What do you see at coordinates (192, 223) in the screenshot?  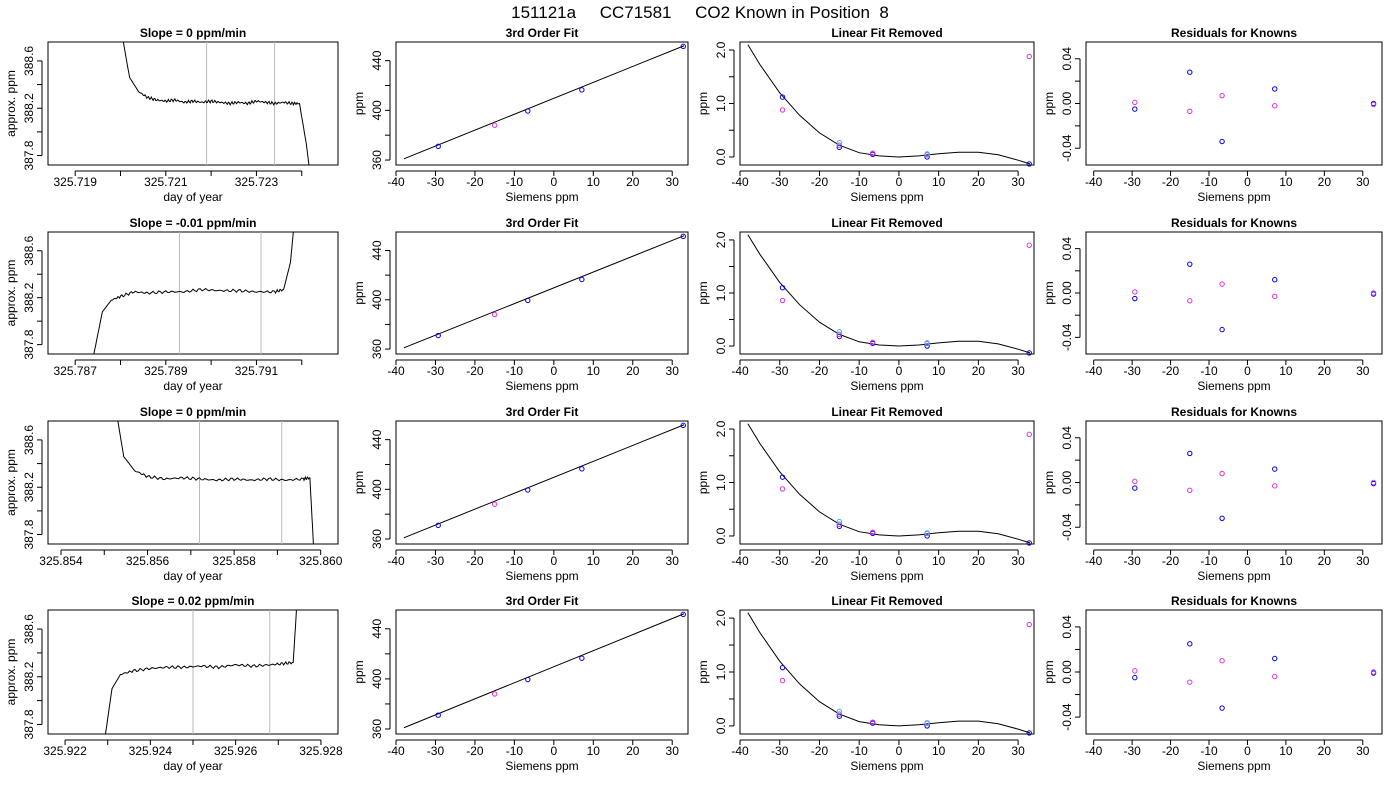 I see `plot-title: Slope = -0.01 ppm/min` at bounding box center [192, 223].